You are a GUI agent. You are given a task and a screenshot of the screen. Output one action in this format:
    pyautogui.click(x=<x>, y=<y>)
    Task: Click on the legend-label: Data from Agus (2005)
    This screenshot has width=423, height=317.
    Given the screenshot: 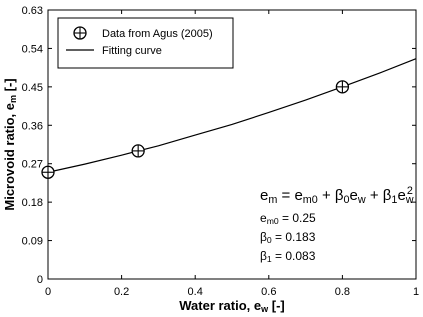 What is the action you would take?
    pyautogui.click(x=157, y=34)
    